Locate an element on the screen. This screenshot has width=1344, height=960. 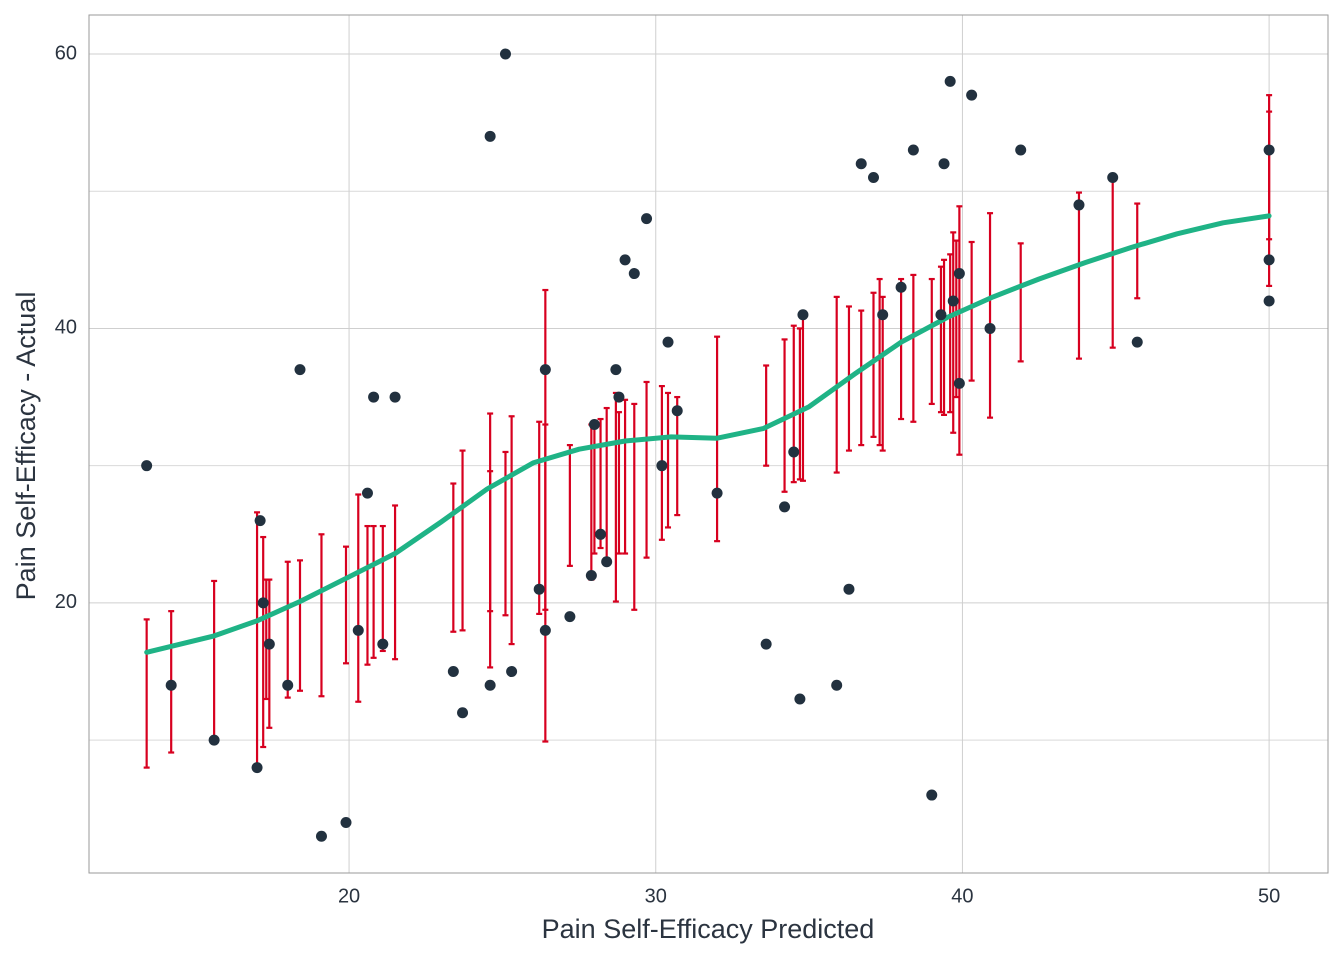
x-tick-label: 40 is located at coordinates (962, 896).